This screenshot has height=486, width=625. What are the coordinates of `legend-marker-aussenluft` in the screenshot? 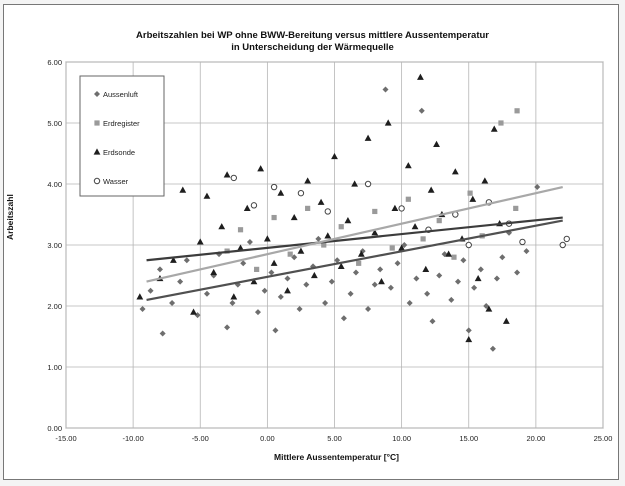 It's located at (97, 94).